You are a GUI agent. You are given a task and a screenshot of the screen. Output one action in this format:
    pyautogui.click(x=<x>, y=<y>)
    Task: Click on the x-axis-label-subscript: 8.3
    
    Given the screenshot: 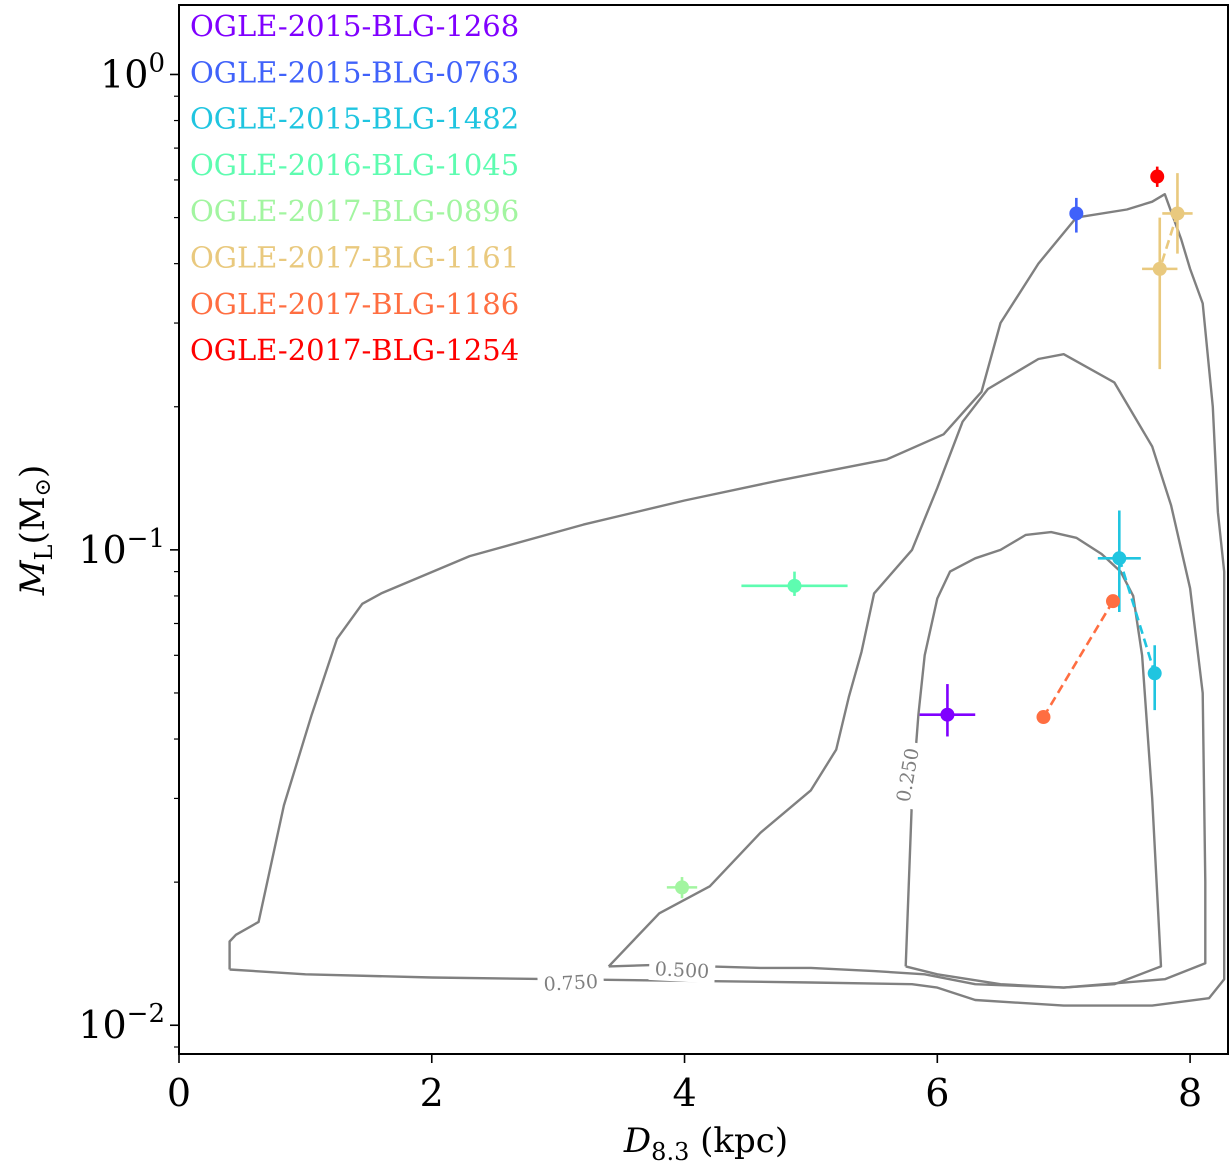 What is the action you would take?
    pyautogui.click(x=670, y=1151)
    